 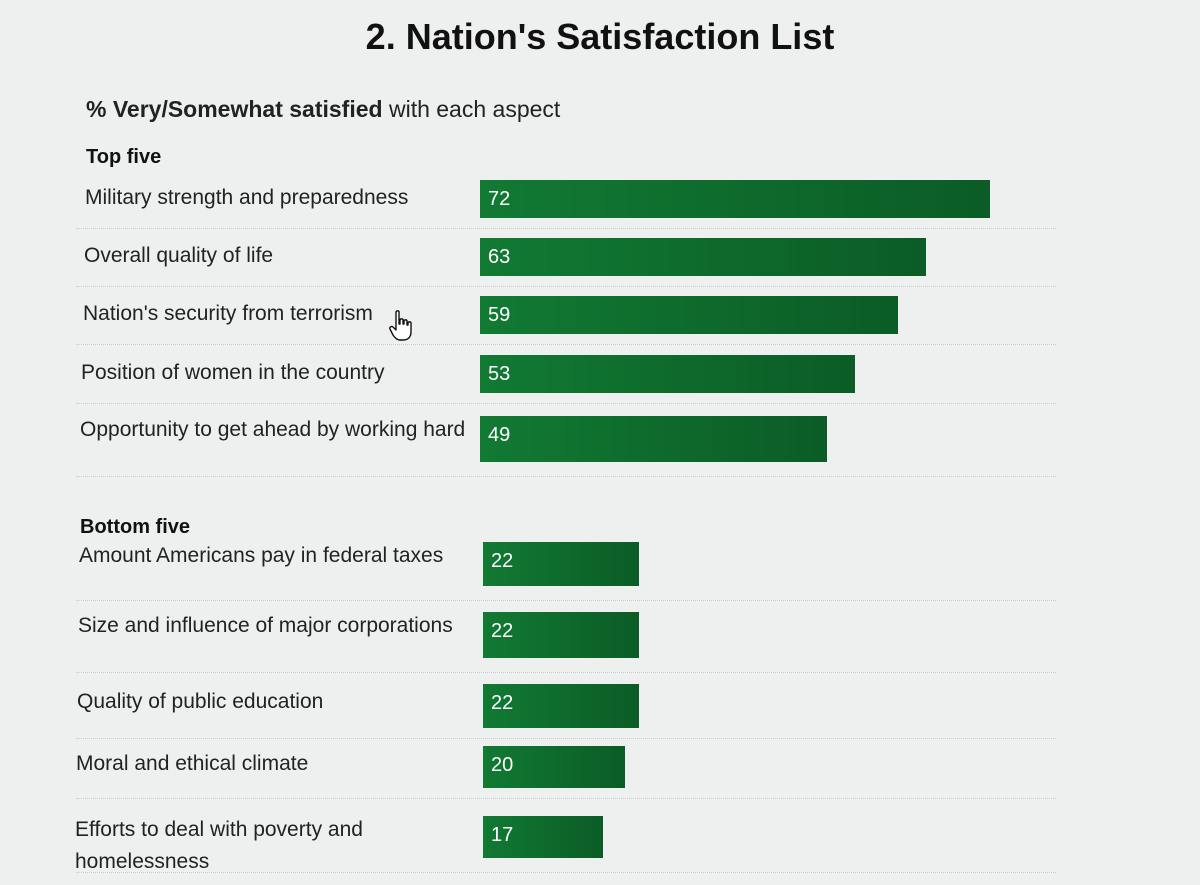 I want to click on subtitle-bold: % Very/Somewhat satisfied, so click(x=234, y=109).